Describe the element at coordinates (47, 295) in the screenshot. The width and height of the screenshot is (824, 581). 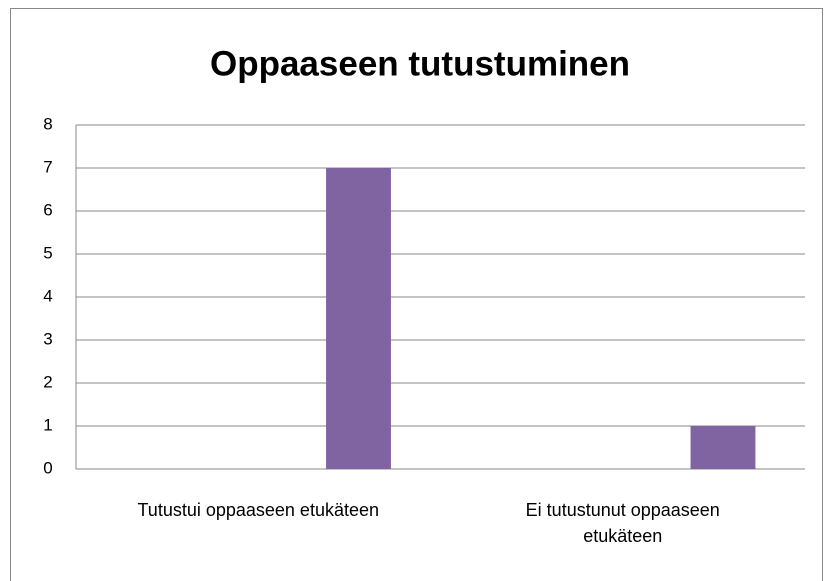
I see `y-tick-label: 4` at that location.